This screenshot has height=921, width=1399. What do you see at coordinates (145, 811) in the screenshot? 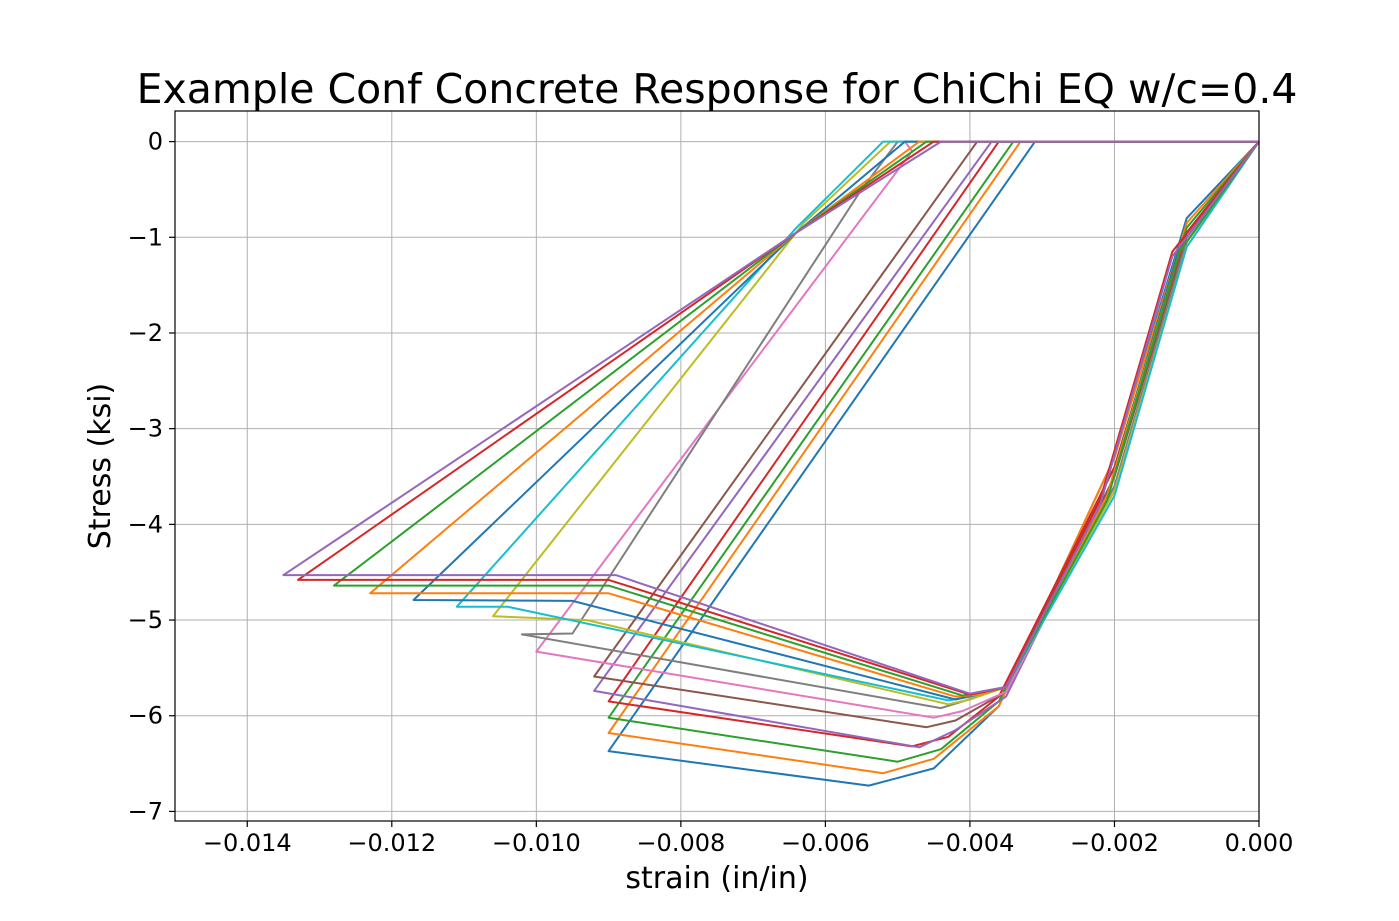
I see `y-tick-label: −7` at bounding box center [145, 811].